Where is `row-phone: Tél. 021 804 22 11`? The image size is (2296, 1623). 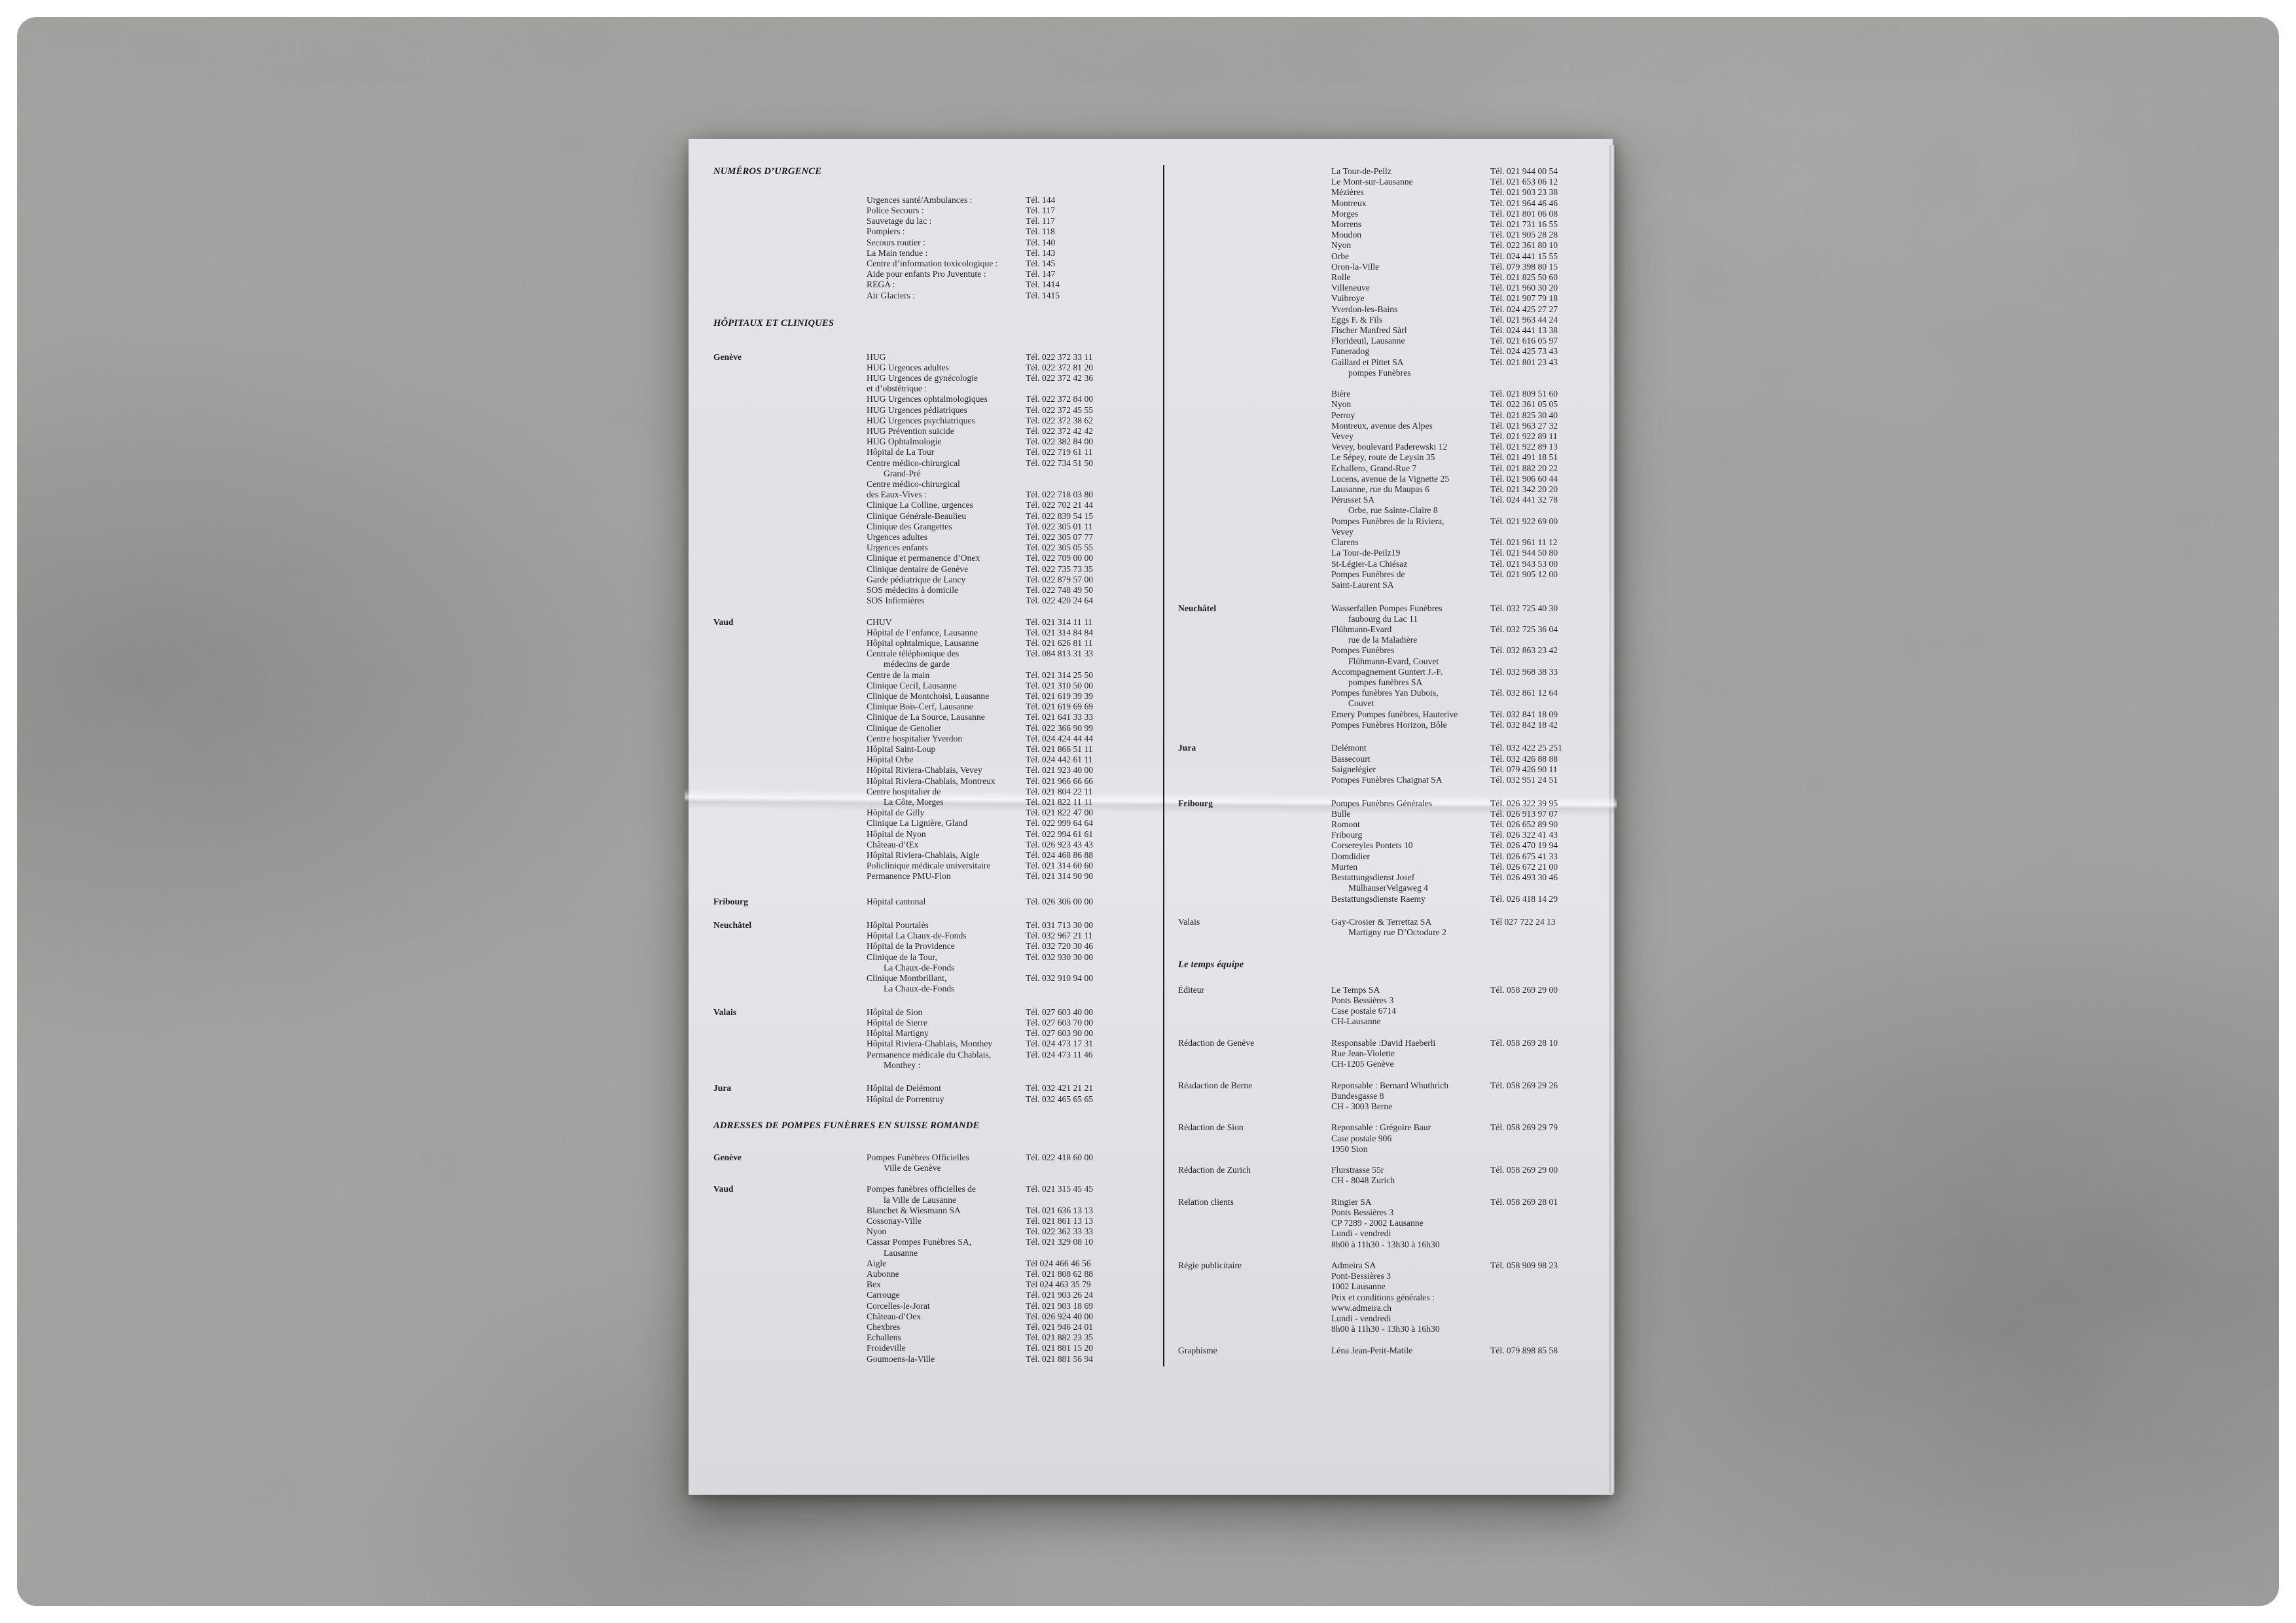
row-phone: Tél. 021 804 22 11 is located at coordinates (1059, 791).